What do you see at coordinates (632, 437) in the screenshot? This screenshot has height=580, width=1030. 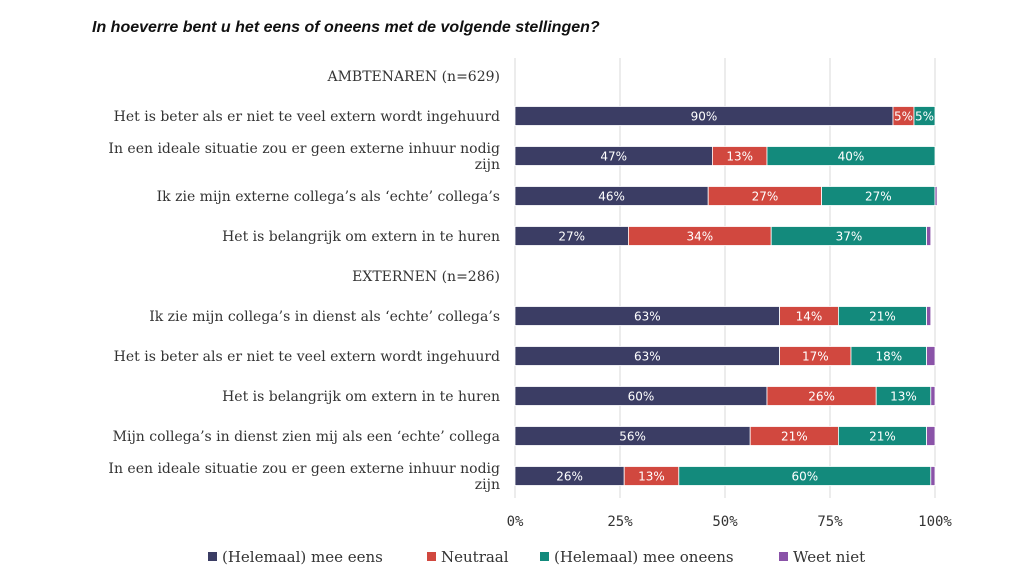 I see `data-label: 56%` at bounding box center [632, 437].